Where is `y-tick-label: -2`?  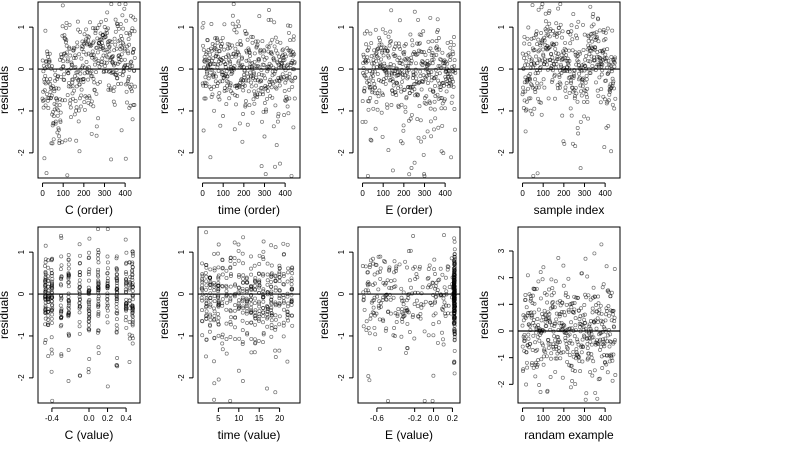
y-tick-label: -2 is located at coordinates (341, 153).